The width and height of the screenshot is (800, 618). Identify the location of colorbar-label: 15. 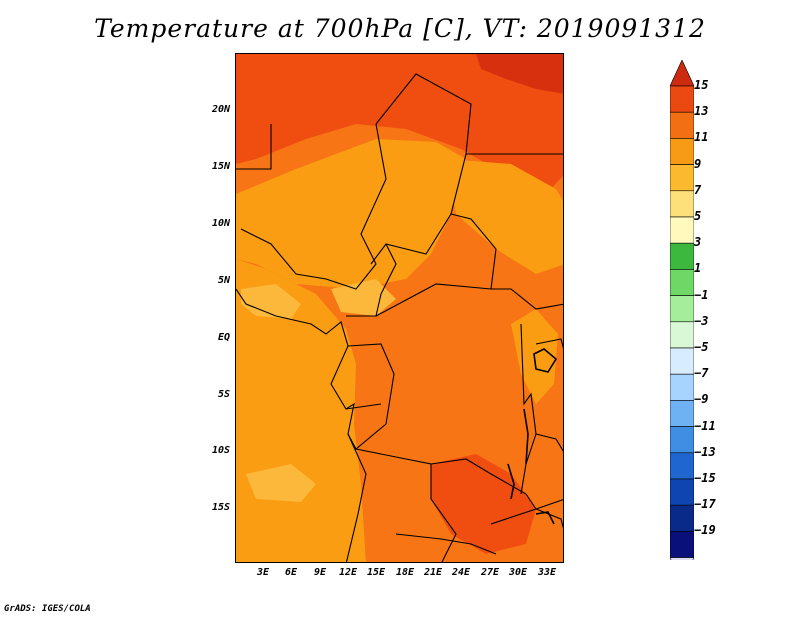
(701, 85).